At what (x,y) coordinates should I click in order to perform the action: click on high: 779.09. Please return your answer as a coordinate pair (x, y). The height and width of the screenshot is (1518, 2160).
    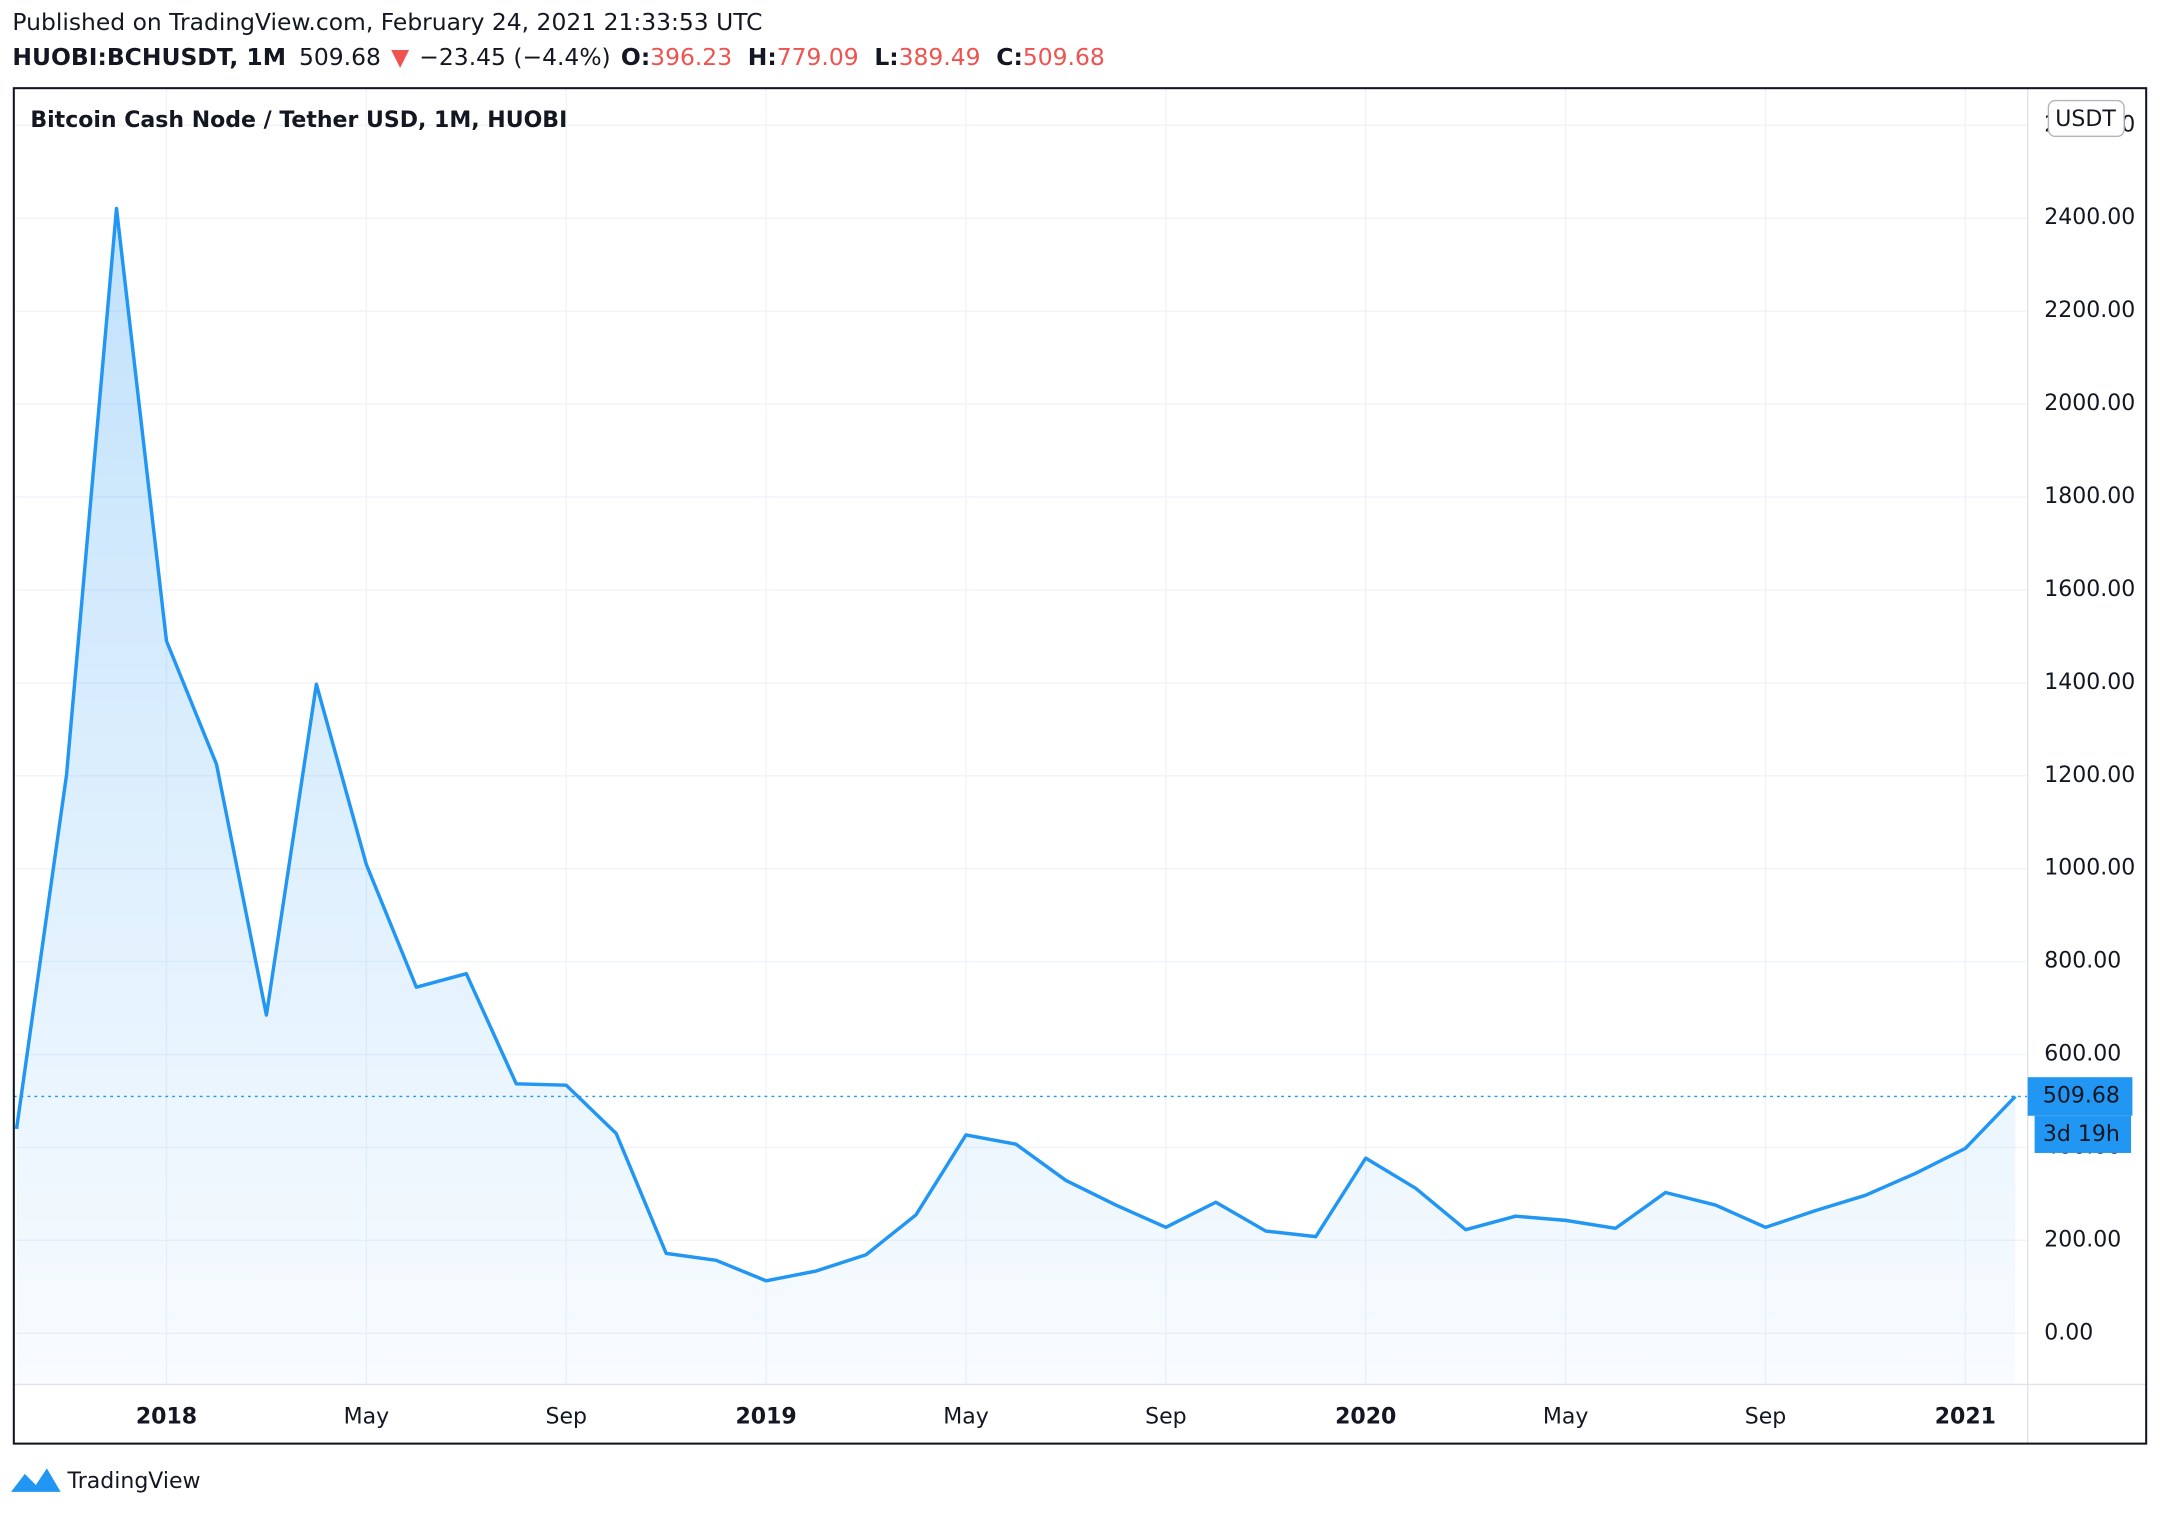
    Looking at the image, I should click on (818, 56).